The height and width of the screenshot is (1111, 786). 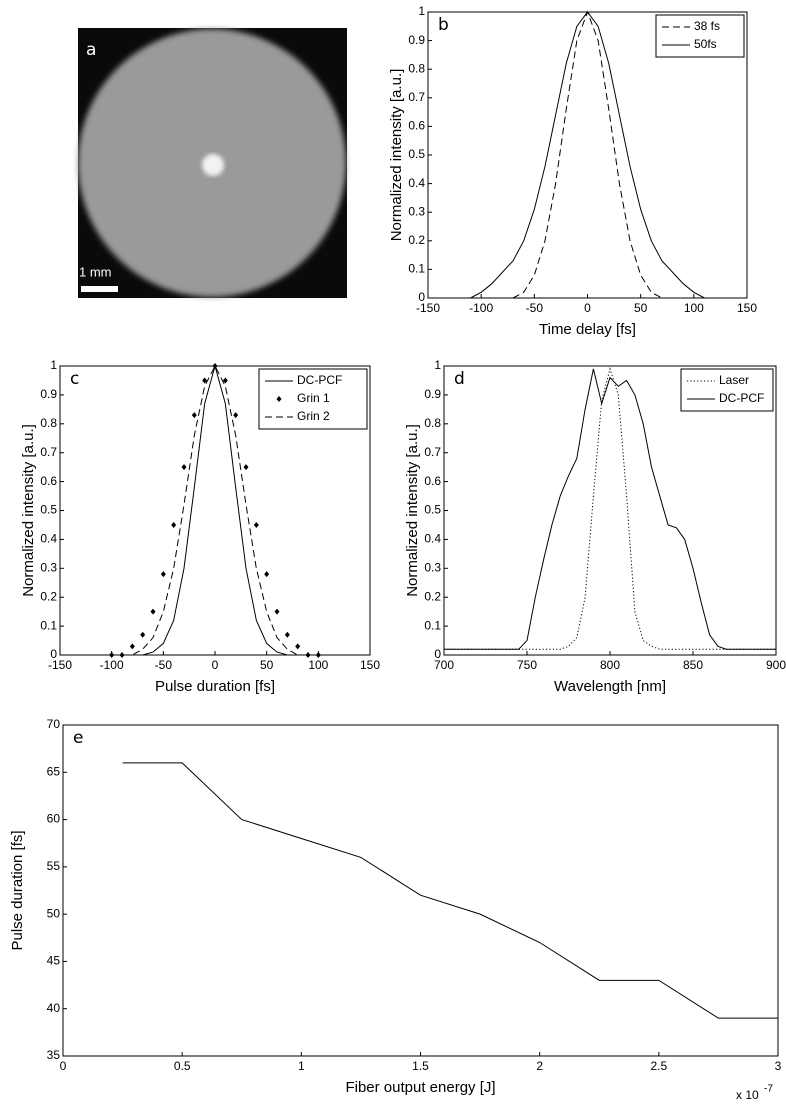 What do you see at coordinates (99, 289) in the screenshot?
I see `scale-bar` at bounding box center [99, 289].